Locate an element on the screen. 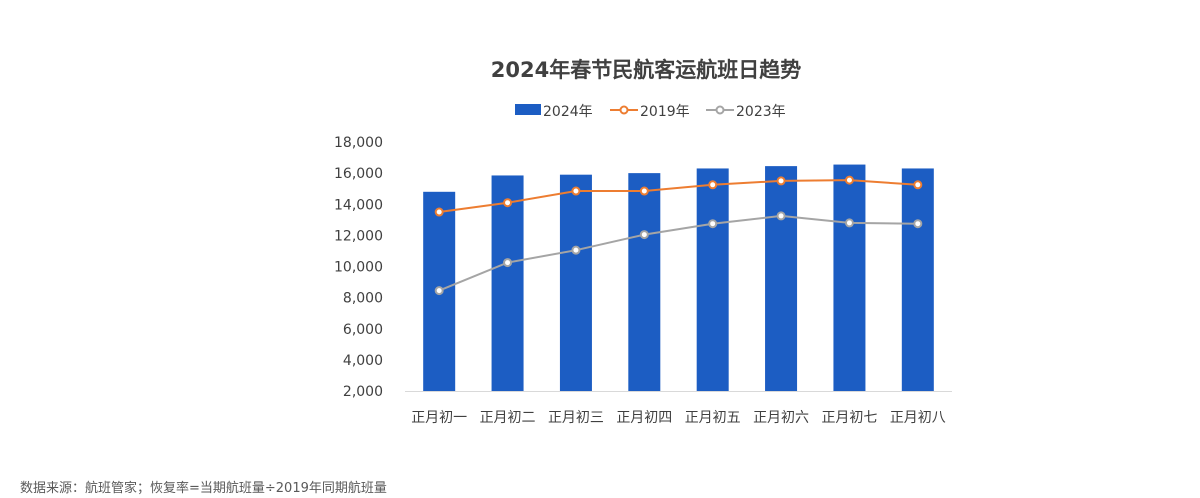 The height and width of the screenshot is (498, 1200). legend-item-2023: 2023年 is located at coordinates (746, 112).